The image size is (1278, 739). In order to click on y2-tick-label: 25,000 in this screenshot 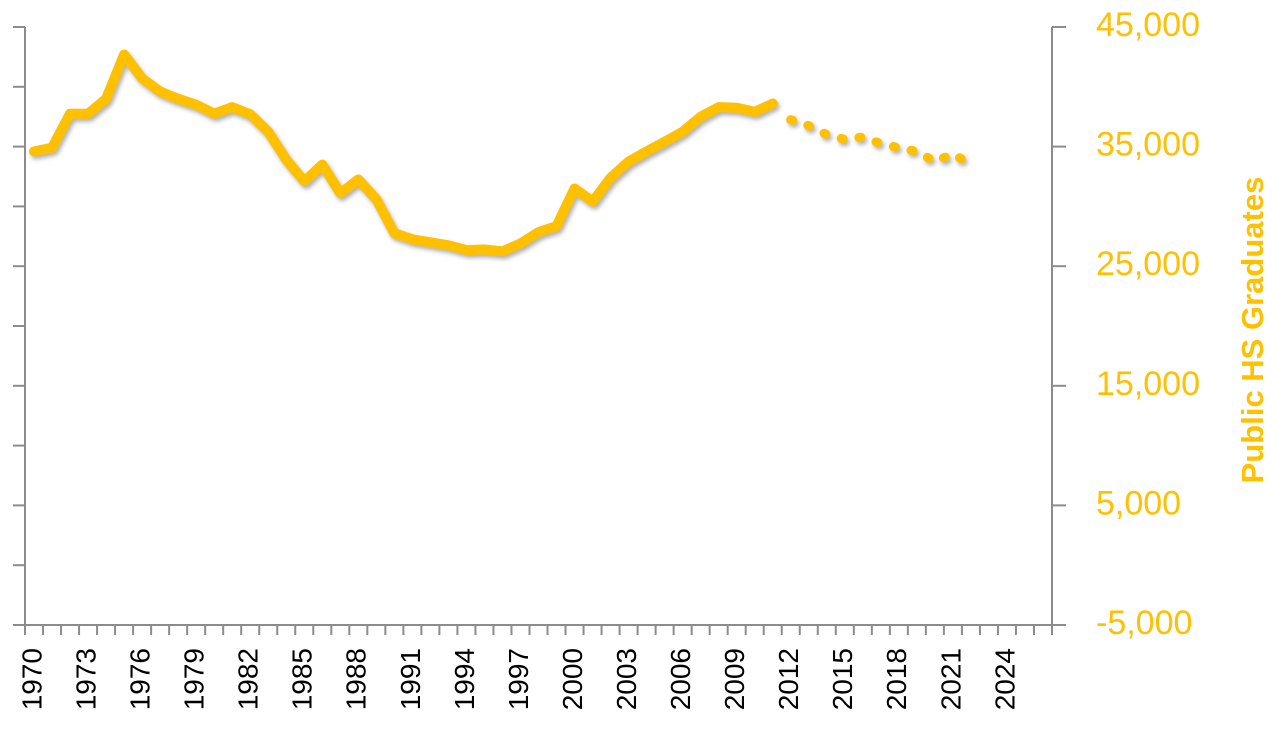, I will do `click(1148, 264)`.